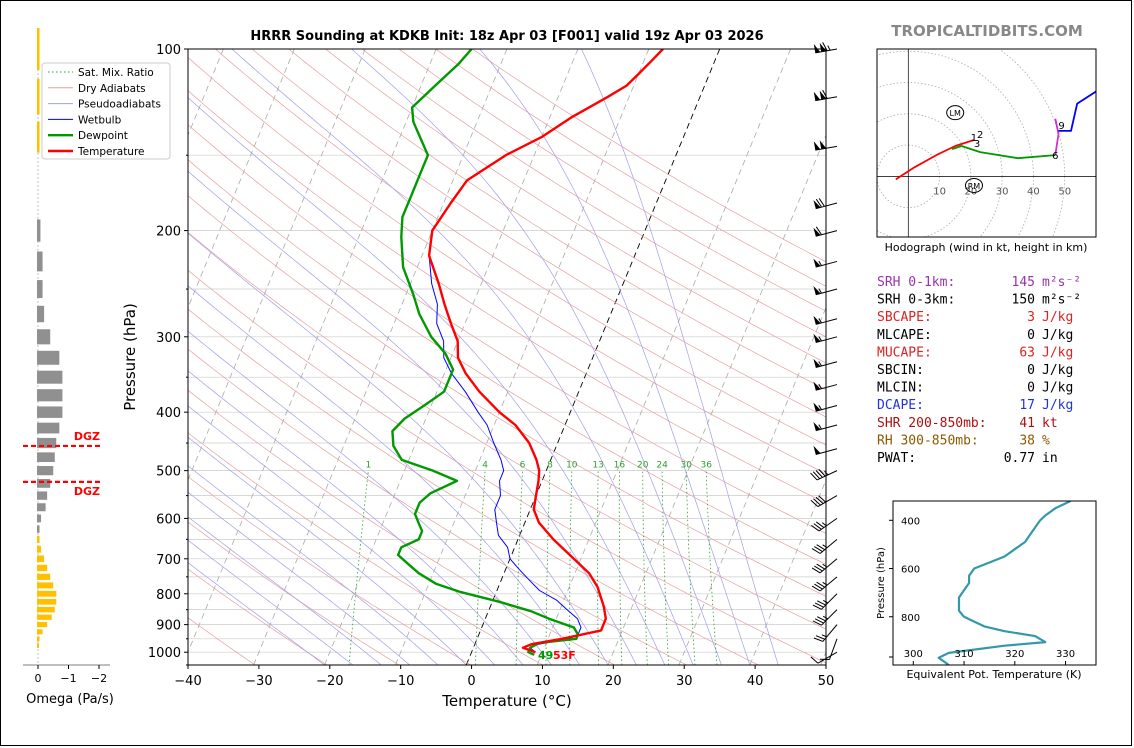 This screenshot has height=748, width=1134. Describe the element at coordinates (168, 595) in the screenshot. I see `y-tick-label: 800` at that location.